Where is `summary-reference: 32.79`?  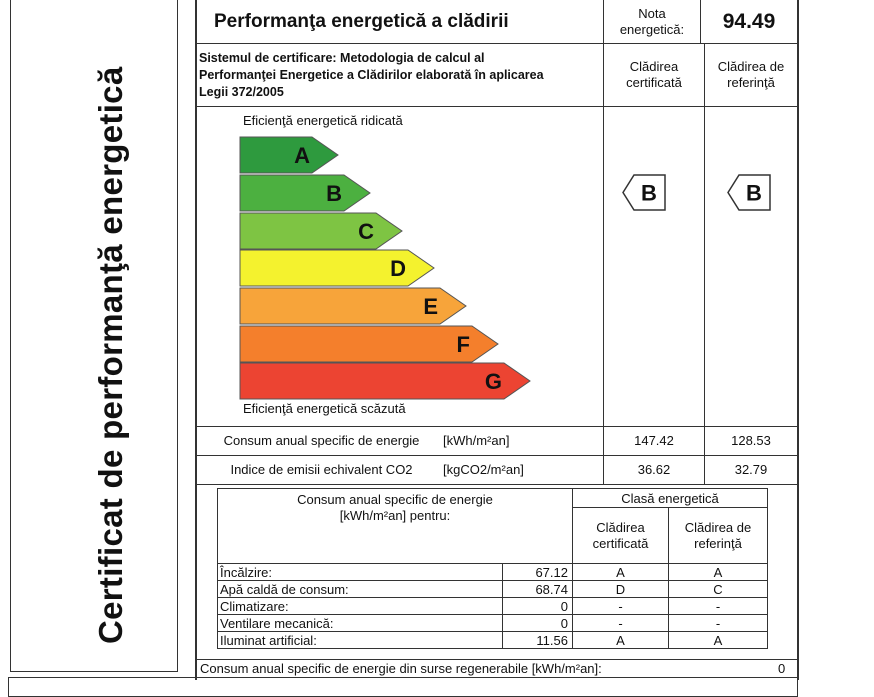
summary-reference: 32.79 is located at coordinates (751, 470).